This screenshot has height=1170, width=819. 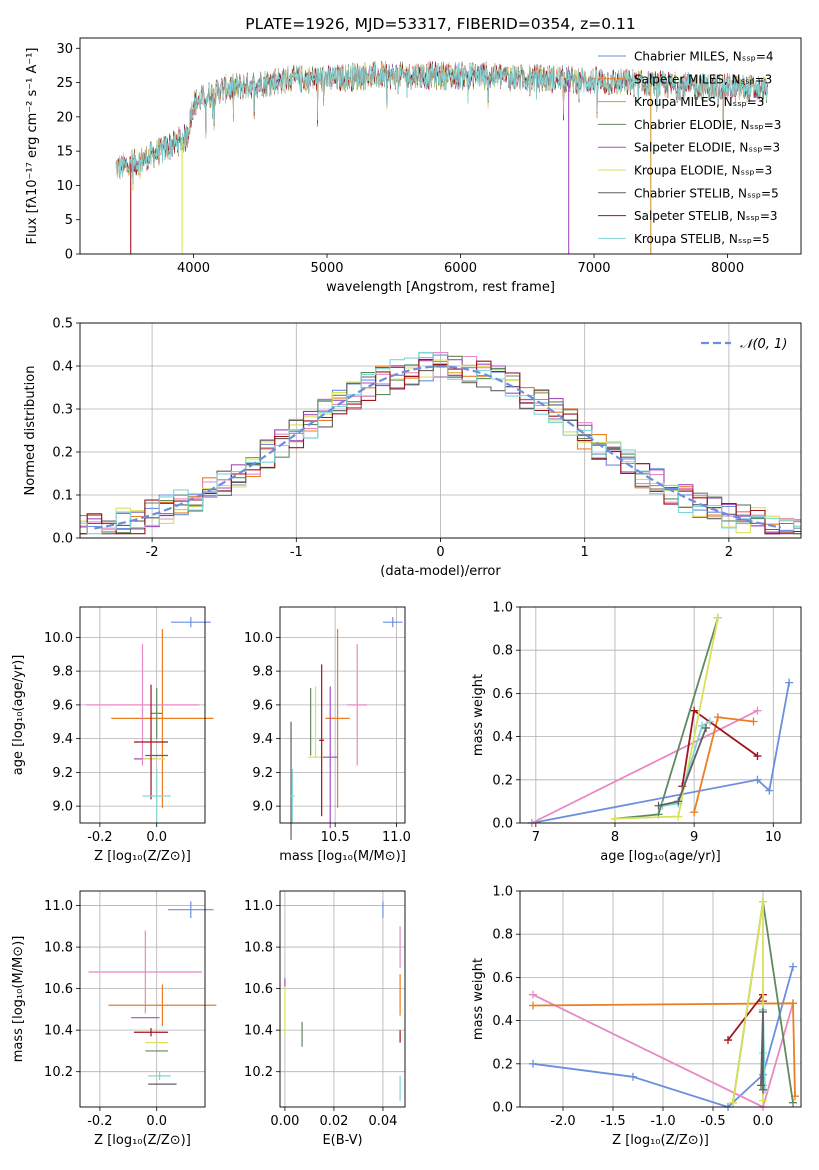 I want to click on y-axis-label: age [log₁₀(age/yr)], so click(x=18, y=715).